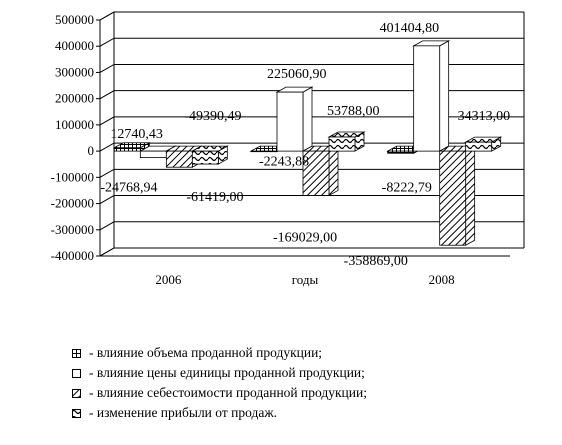 The image size is (562, 445). I want to click on x-category-label: 2008, so click(442, 279).